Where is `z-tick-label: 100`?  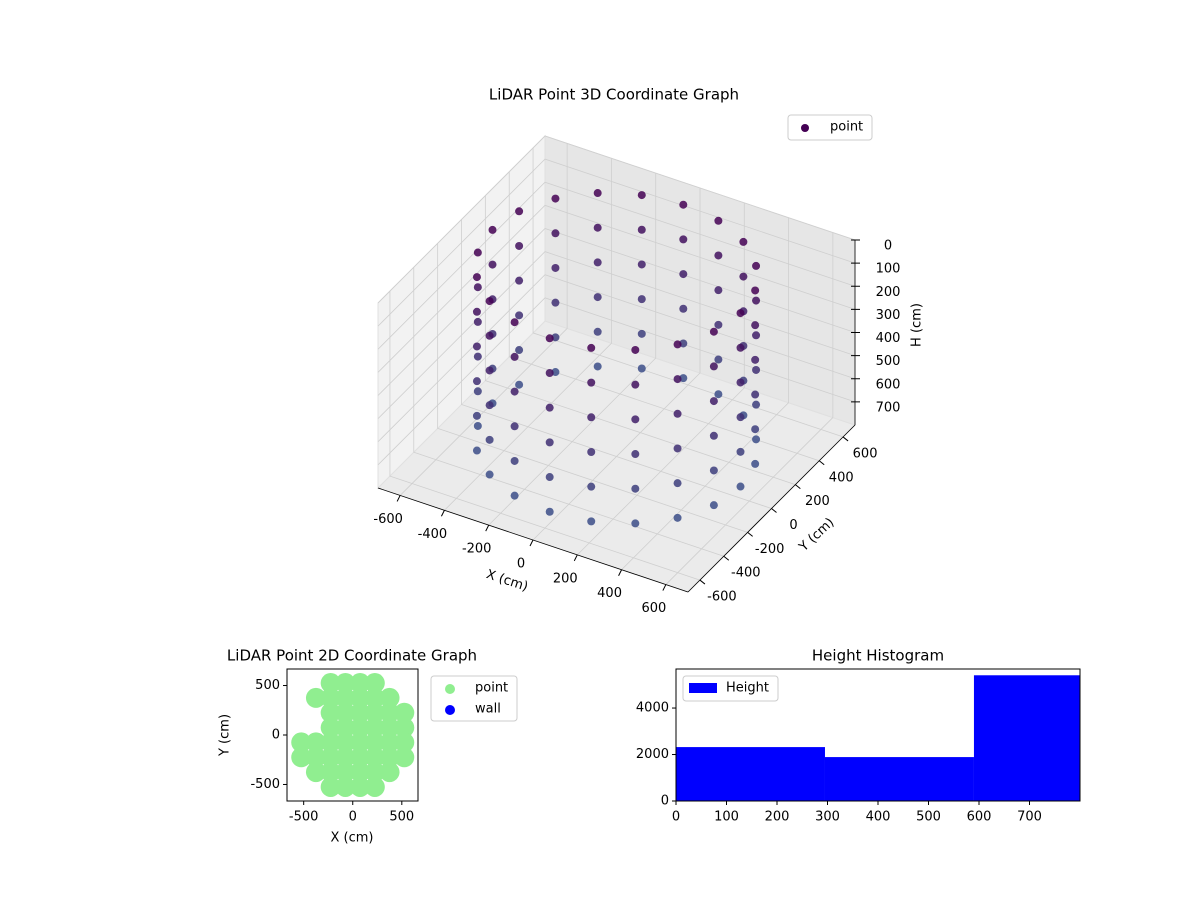 z-tick-label: 100 is located at coordinates (888, 269).